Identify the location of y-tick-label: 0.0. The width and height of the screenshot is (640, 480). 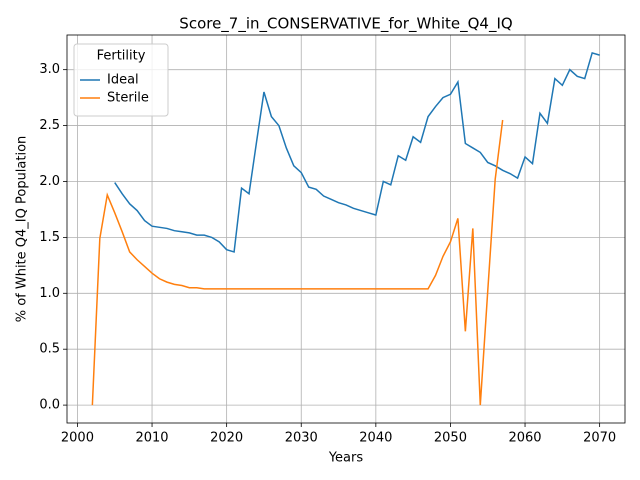
(49, 405).